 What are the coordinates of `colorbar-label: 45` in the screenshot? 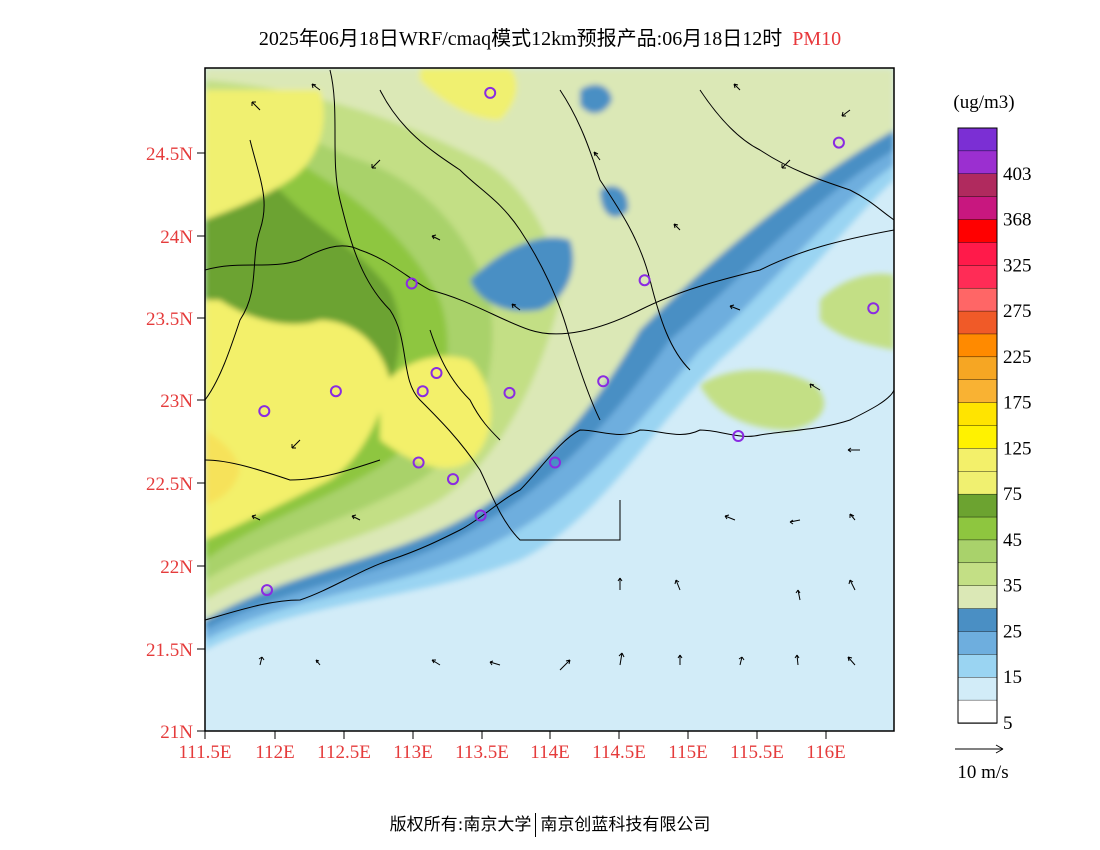 It's located at (1012, 540).